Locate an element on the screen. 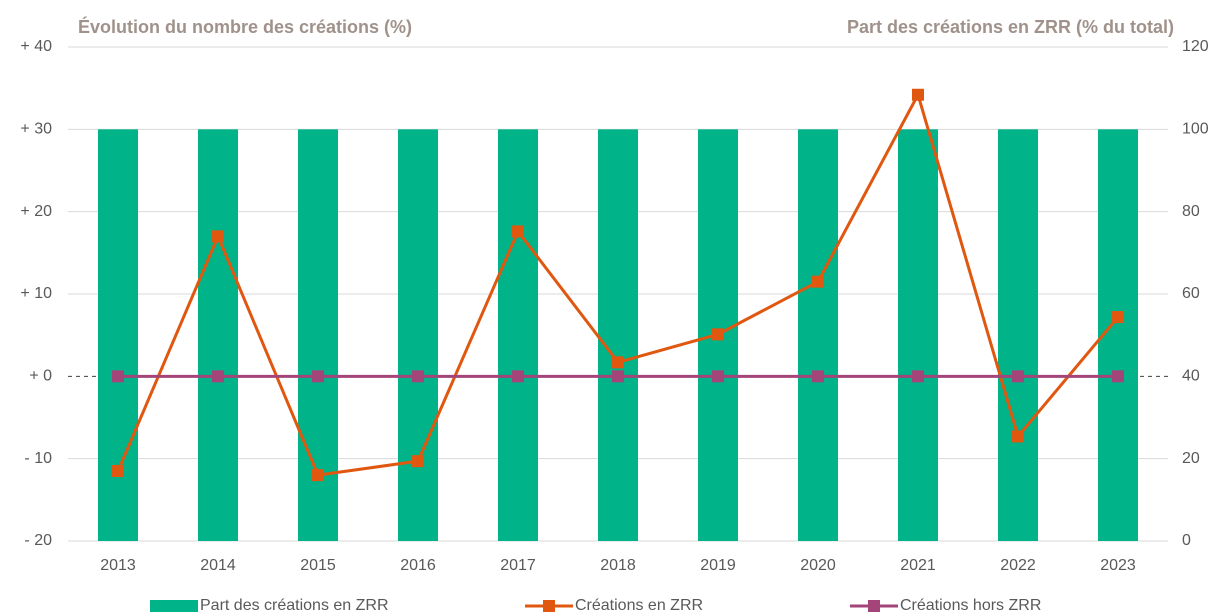 This screenshot has width=1221, height=616. y-tick-label: + 20 is located at coordinates (36, 211).